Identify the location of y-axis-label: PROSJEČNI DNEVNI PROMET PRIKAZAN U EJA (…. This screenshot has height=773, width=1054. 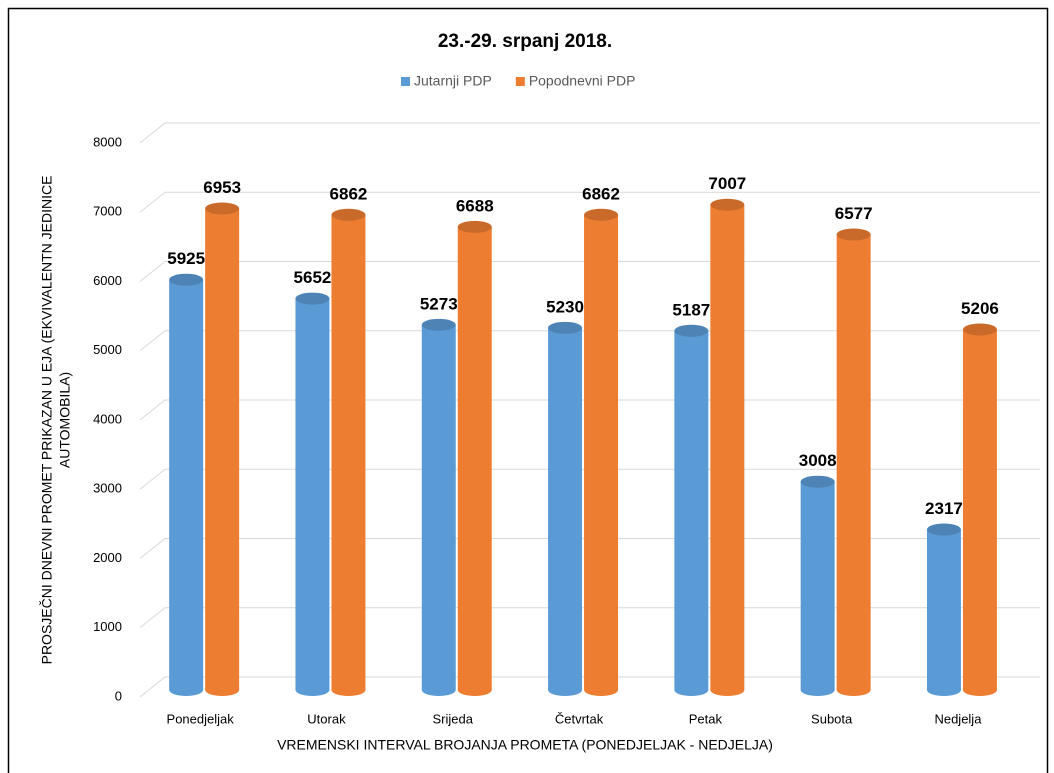
(56, 420).